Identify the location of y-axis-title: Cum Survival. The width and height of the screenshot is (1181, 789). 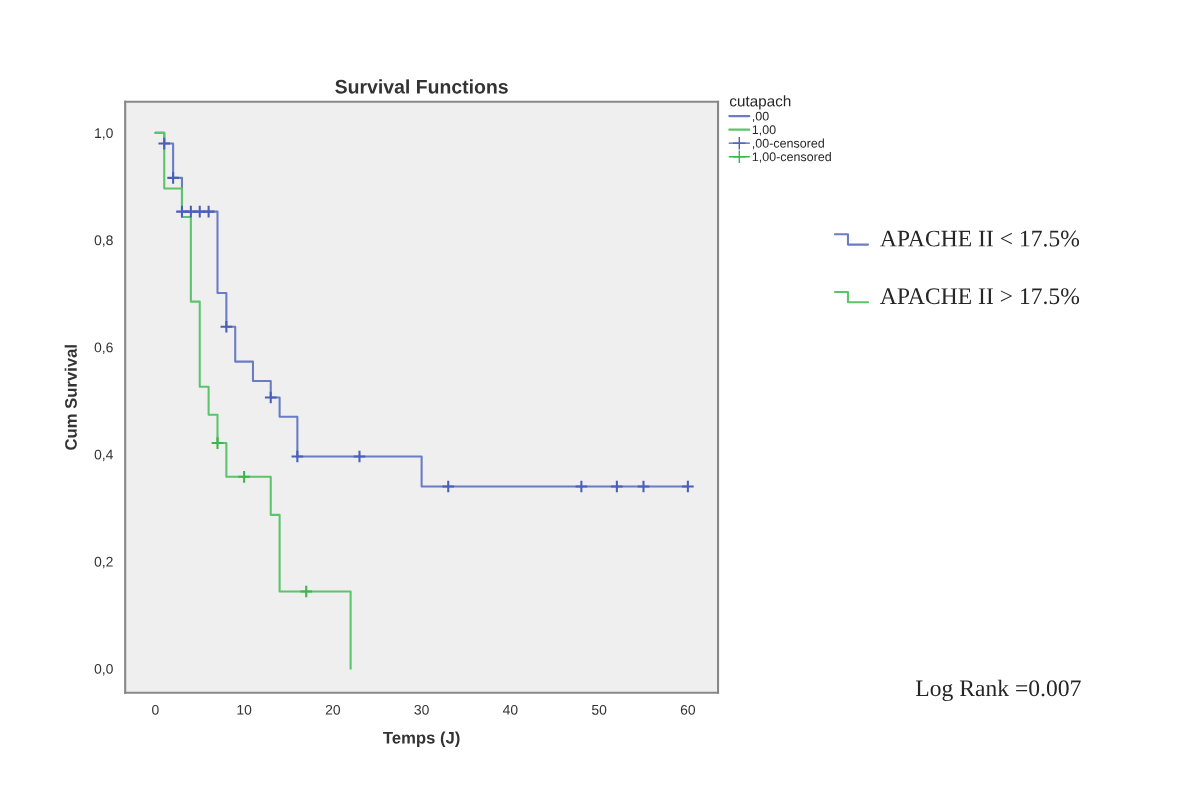
(70, 397).